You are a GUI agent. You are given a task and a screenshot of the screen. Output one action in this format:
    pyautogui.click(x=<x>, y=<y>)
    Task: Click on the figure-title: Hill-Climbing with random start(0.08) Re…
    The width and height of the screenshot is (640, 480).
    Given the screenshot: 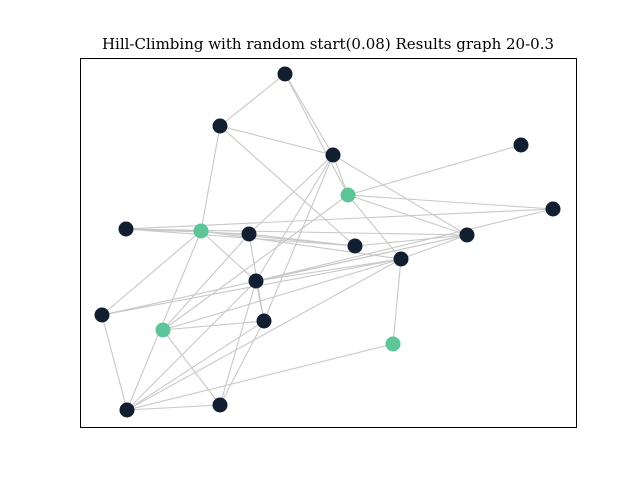 What is the action you would take?
    pyautogui.click(x=328, y=44)
    